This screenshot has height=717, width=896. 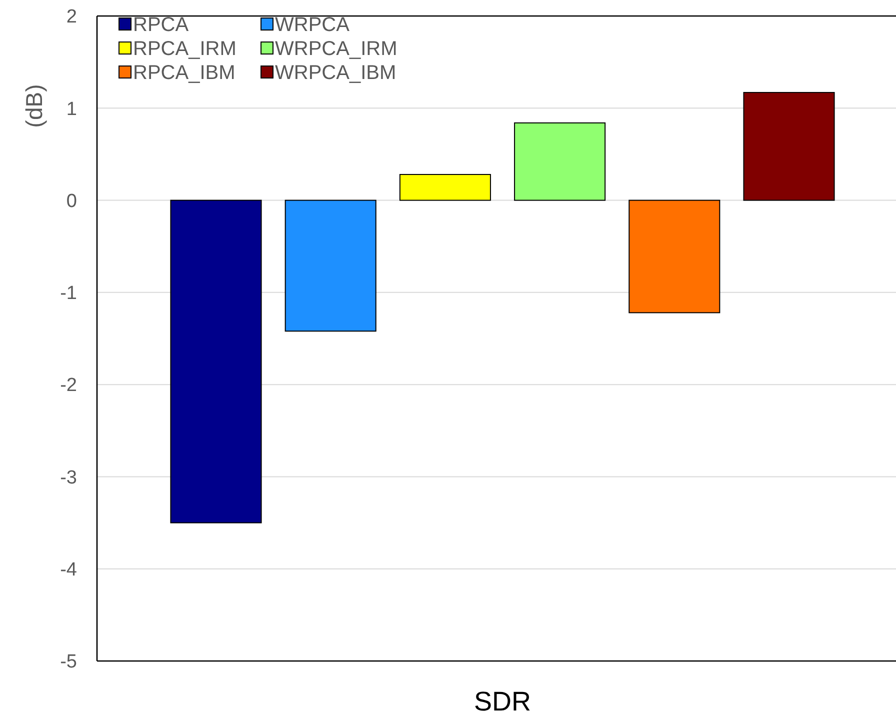 What do you see at coordinates (68, 385) in the screenshot?
I see `y-tick-label: -2` at bounding box center [68, 385].